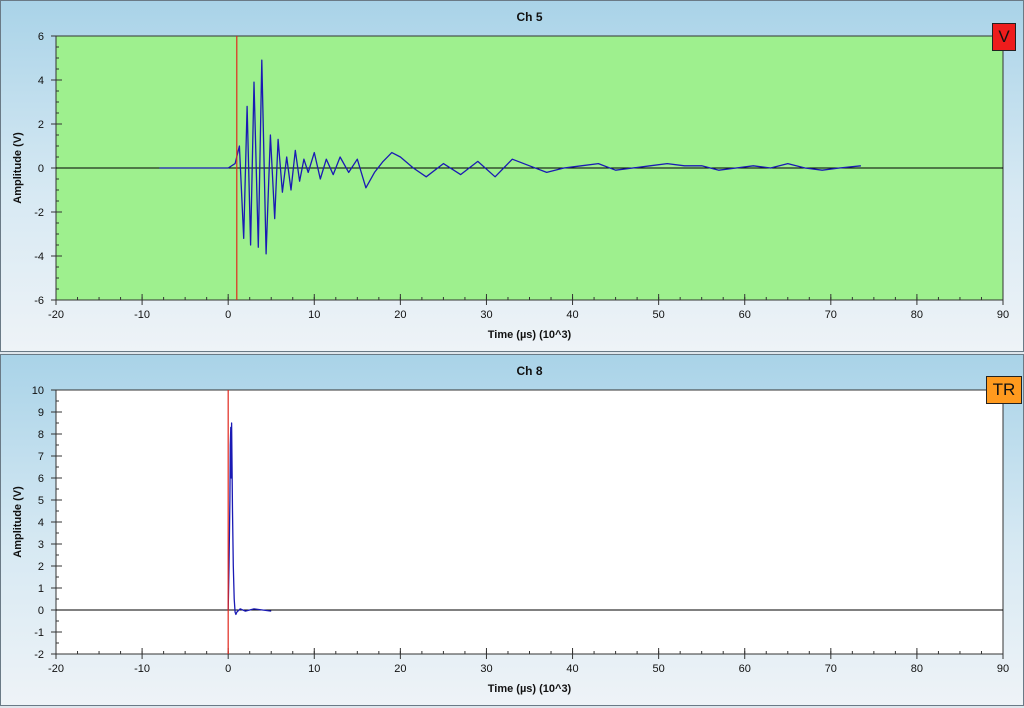 This screenshot has width=1024, height=708. I want to click on y-tick-label: 9, so click(41, 413).